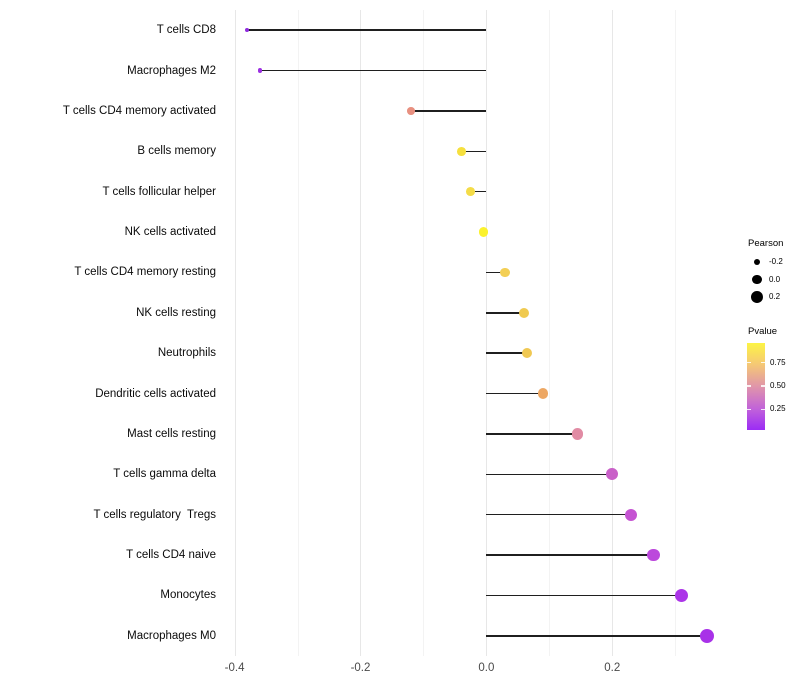 Image resolution: width=800 pixels, height=700 pixels. What do you see at coordinates (778, 409) in the screenshot?
I see `pvalue-legend-label: 0.25` at bounding box center [778, 409].